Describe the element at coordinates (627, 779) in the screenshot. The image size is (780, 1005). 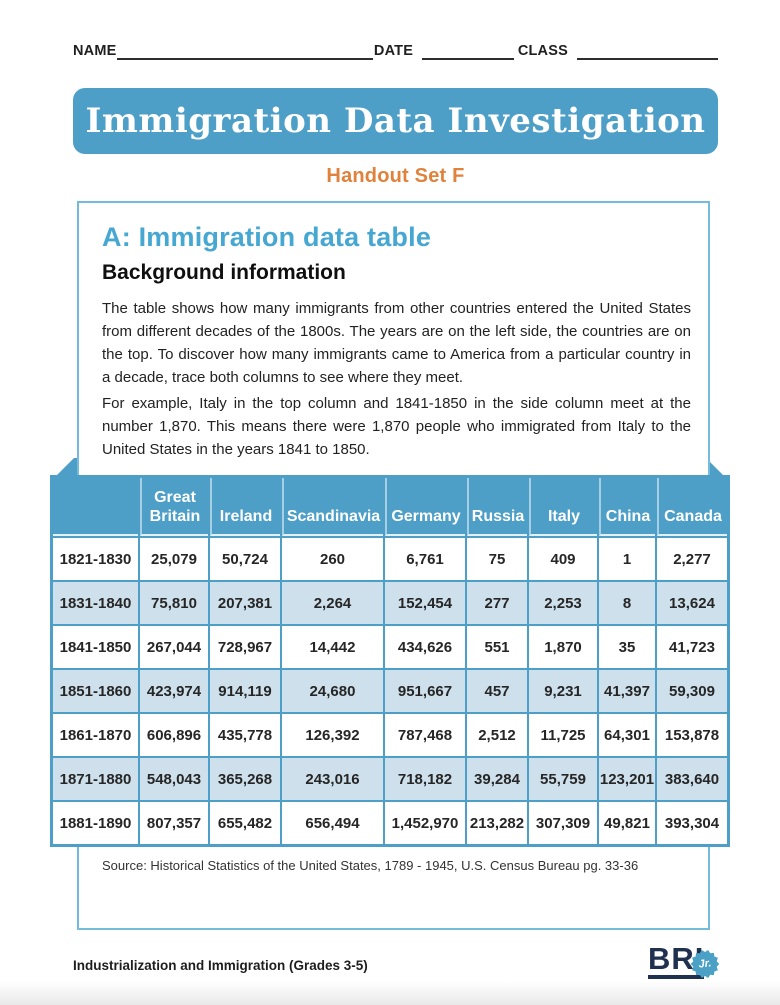
I see `table-cell: 123,201` at that location.